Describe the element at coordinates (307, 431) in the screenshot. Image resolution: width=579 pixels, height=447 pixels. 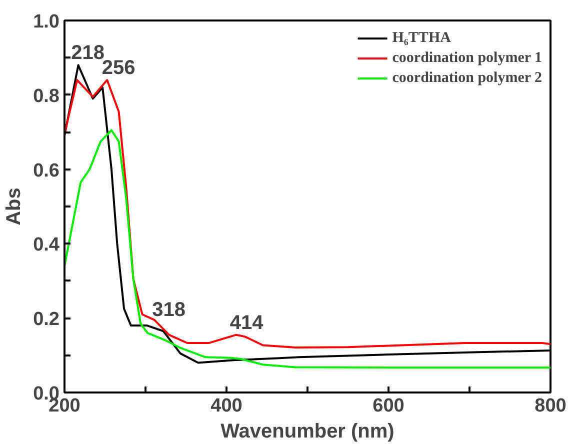
I see `x-axis-title: Wavenumber (nm)` at that location.